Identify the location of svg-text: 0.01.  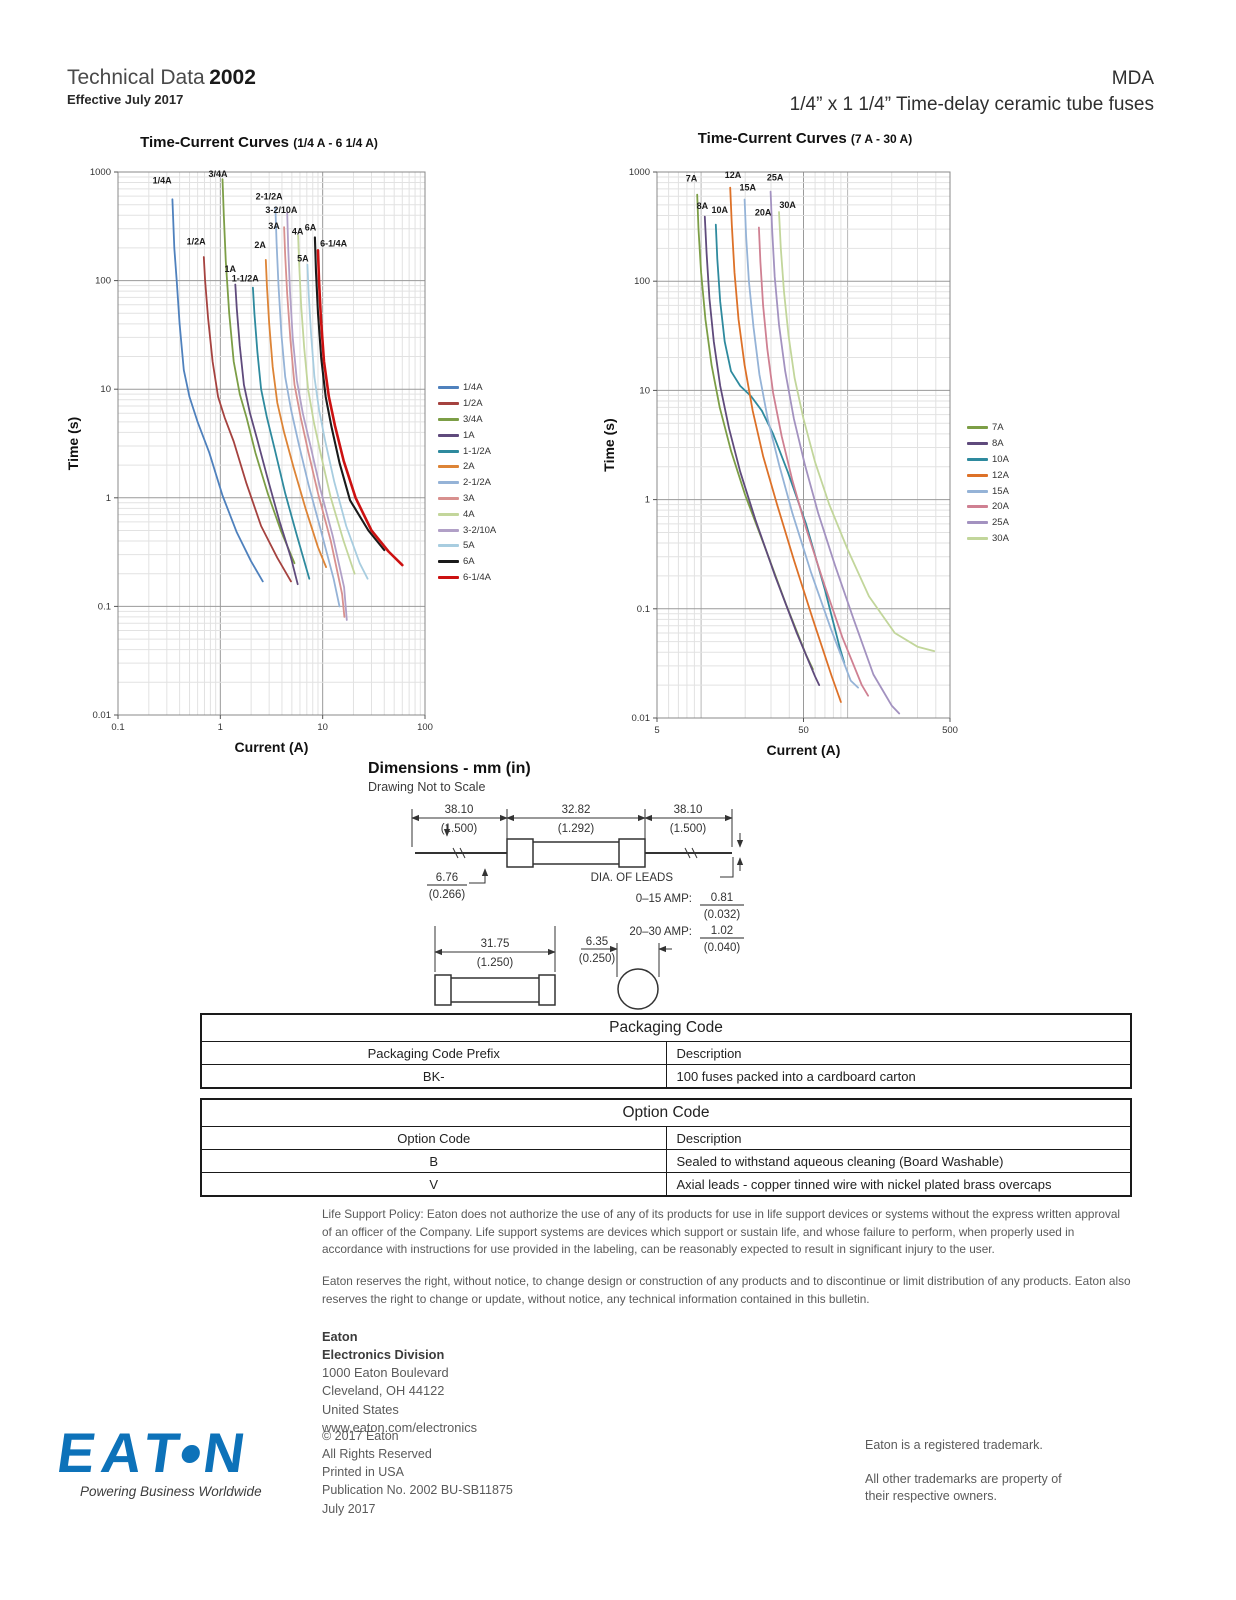
(102, 715).